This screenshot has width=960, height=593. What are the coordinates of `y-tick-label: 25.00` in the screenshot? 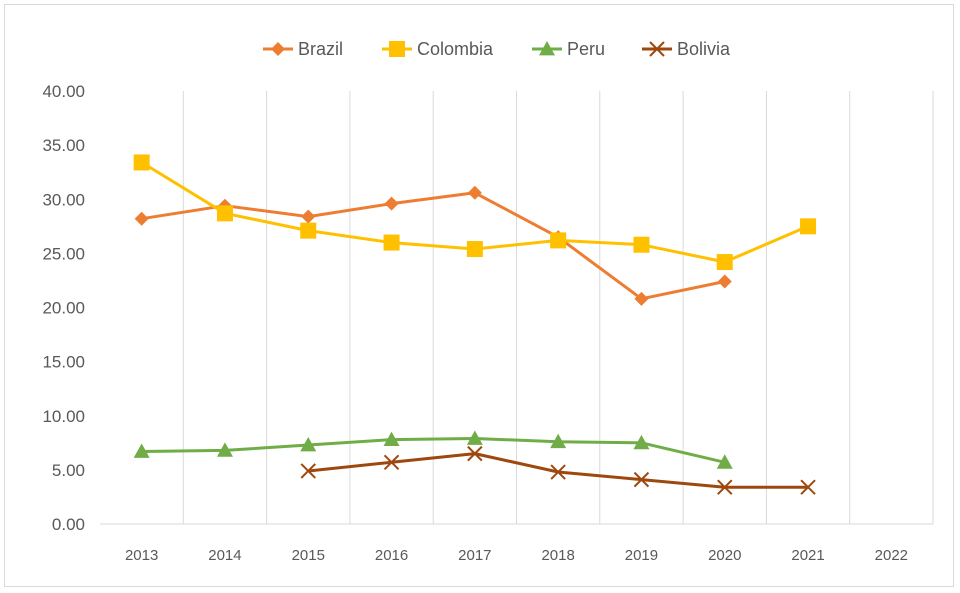 It's located at (63, 253).